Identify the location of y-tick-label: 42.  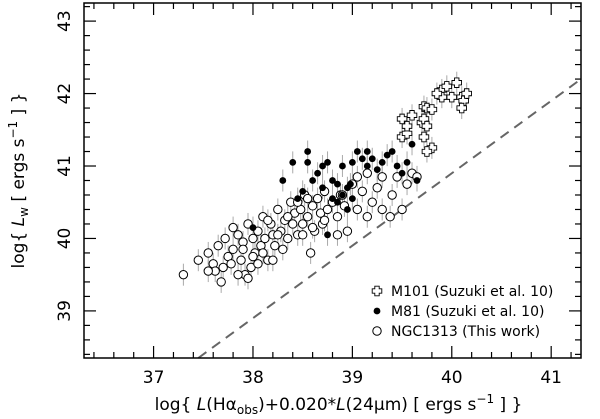
(65, 94).